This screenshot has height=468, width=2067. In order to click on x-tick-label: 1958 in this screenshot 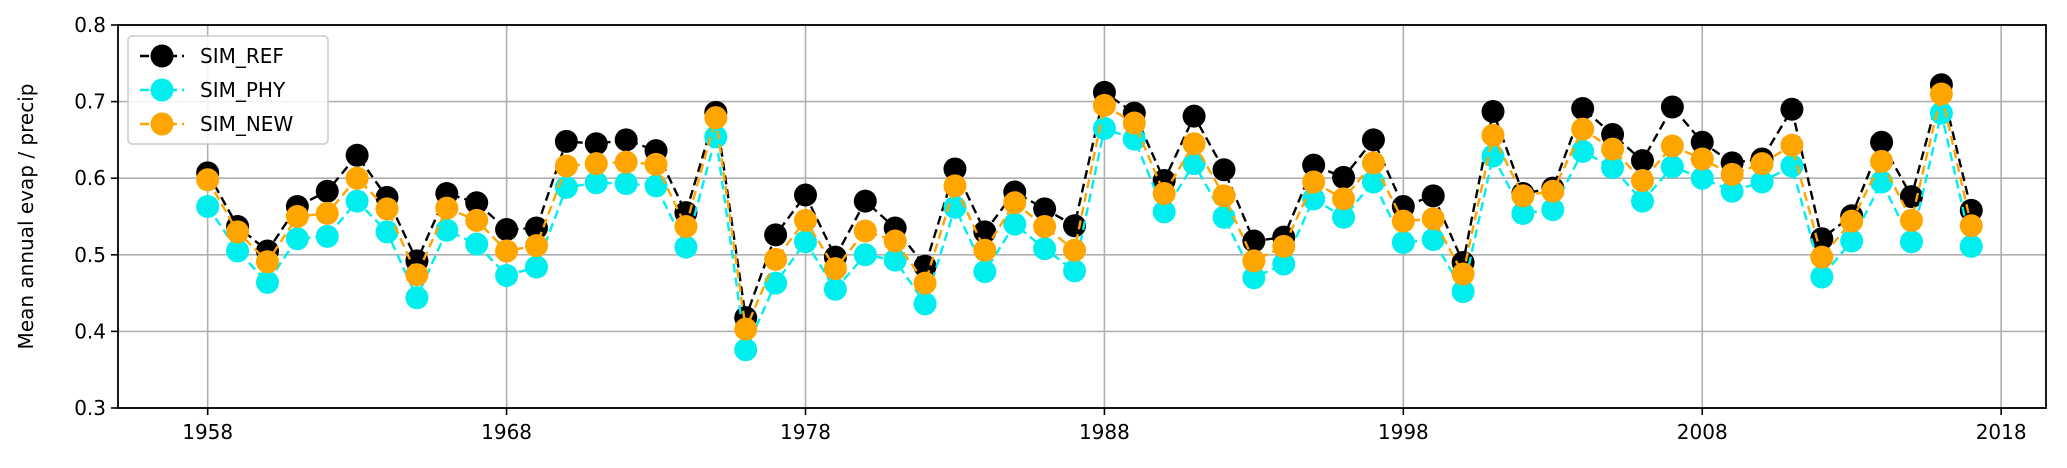, I will do `click(207, 432)`.